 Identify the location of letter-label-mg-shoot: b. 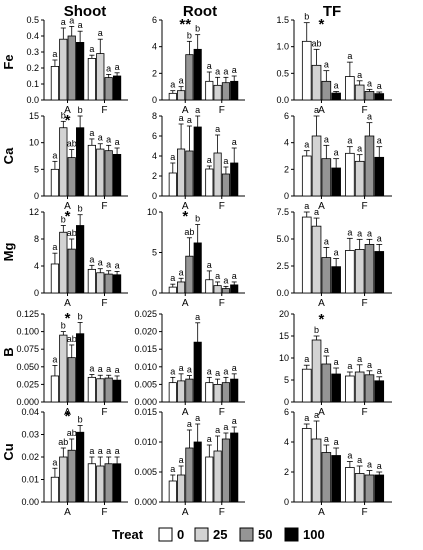
(63, 220).